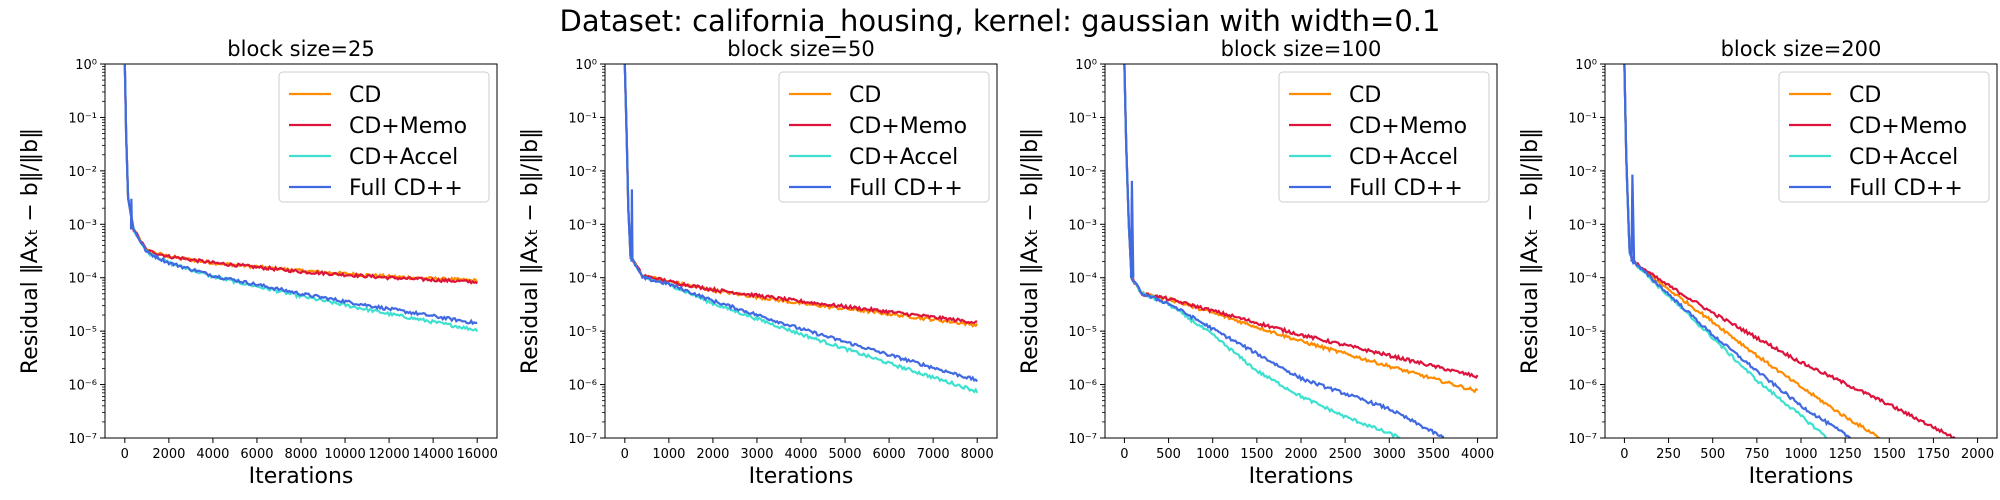 This screenshot has width=2000, height=500. What do you see at coordinates (1433, 454) in the screenshot?
I see `x-tick-label: 3500` at bounding box center [1433, 454].